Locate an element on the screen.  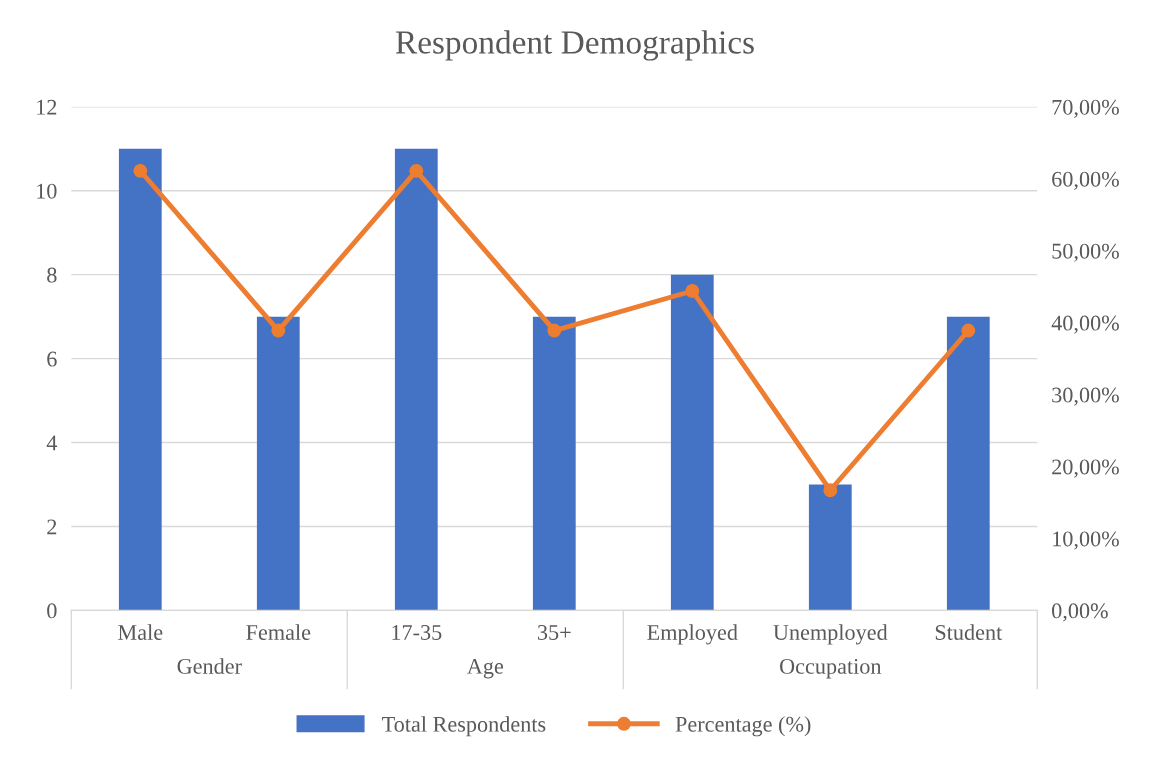
y2-tick-label: 10,00% is located at coordinates (1086, 540).